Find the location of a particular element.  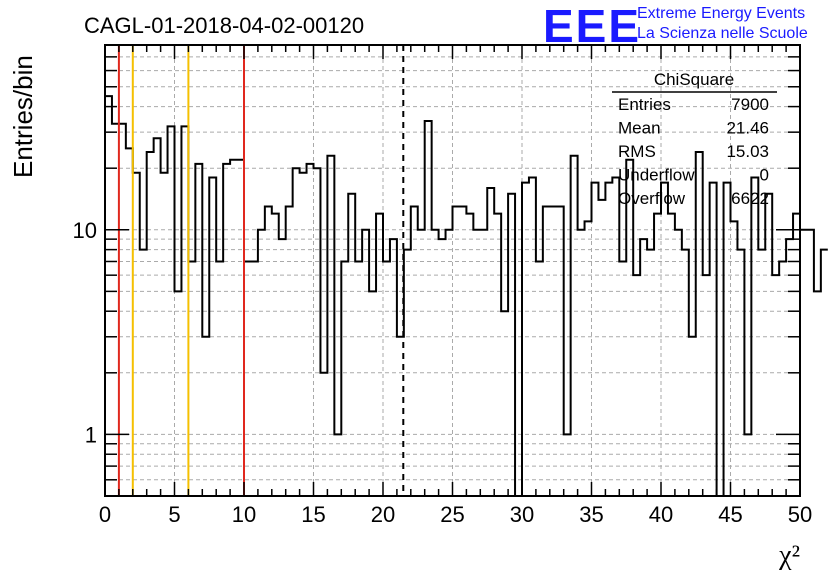

stats-row-label: Underflow is located at coordinates (656, 175).